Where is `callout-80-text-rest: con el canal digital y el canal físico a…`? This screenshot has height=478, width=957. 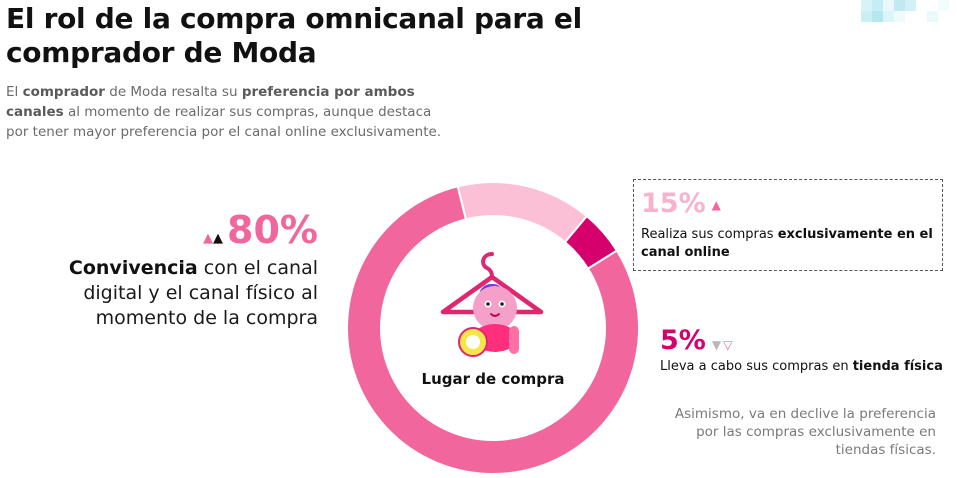 callout-80-text-rest: con el canal digital y el canal físico a… is located at coordinates (200, 293).